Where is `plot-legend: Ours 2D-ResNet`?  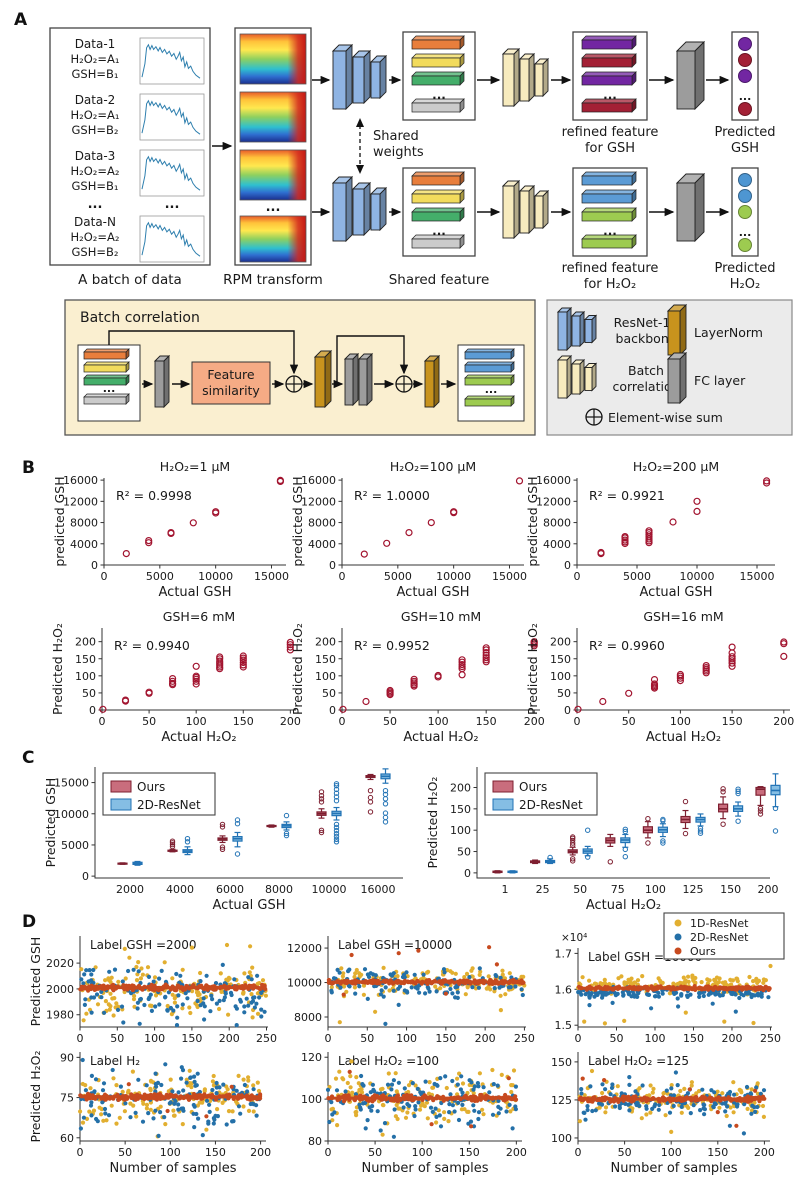 plot-legend: Ours 2D-ResNet is located at coordinates (541, 794).